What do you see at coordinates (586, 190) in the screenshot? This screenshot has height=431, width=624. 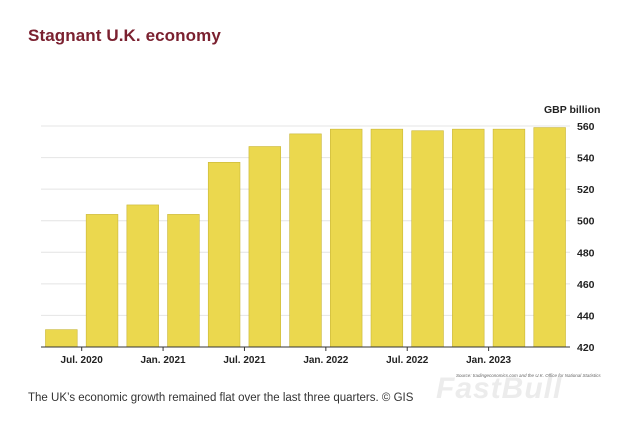 I see `y-tick-label: 520` at bounding box center [586, 190].